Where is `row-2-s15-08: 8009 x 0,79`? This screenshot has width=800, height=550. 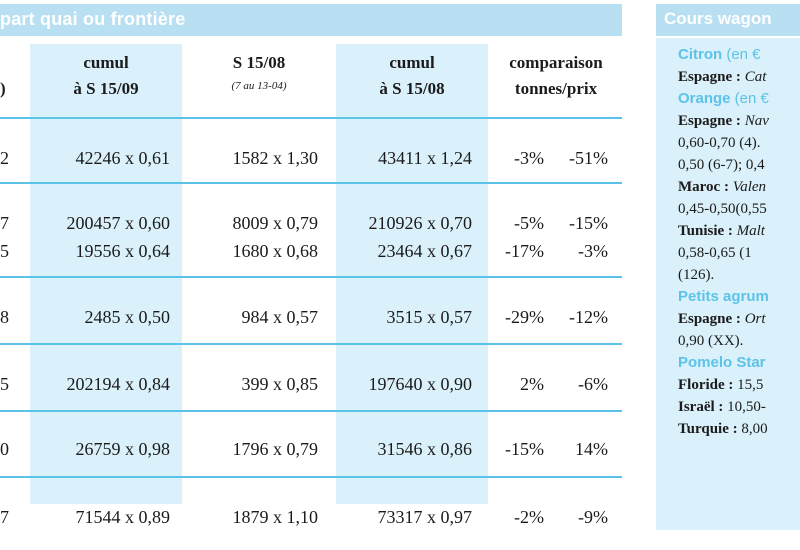 row-2-s15-08: 8009 x 0,79 is located at coordinates (275, 223).